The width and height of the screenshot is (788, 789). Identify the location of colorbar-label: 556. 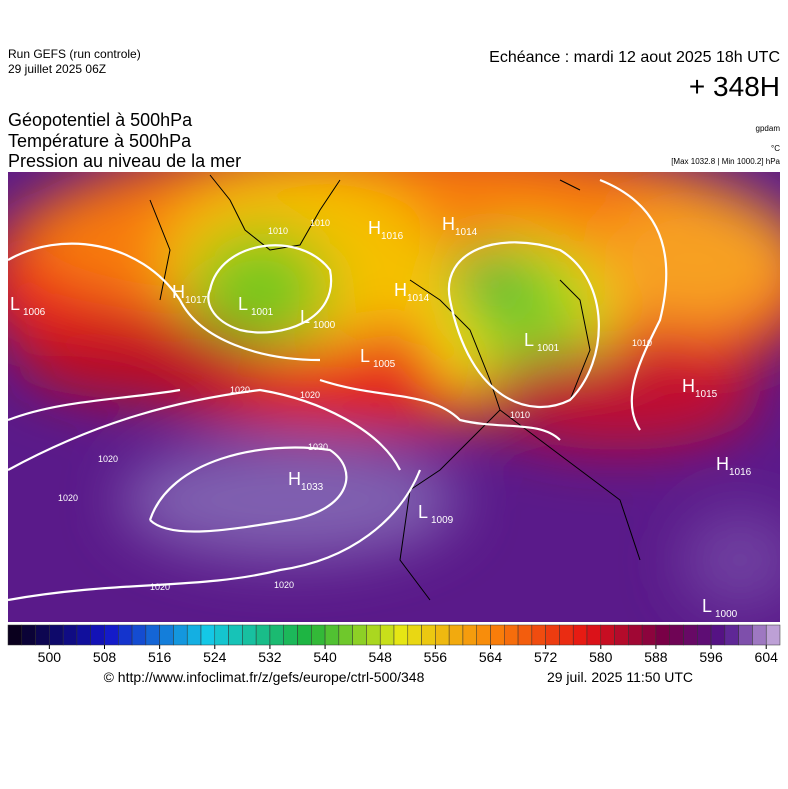
(436, 657).